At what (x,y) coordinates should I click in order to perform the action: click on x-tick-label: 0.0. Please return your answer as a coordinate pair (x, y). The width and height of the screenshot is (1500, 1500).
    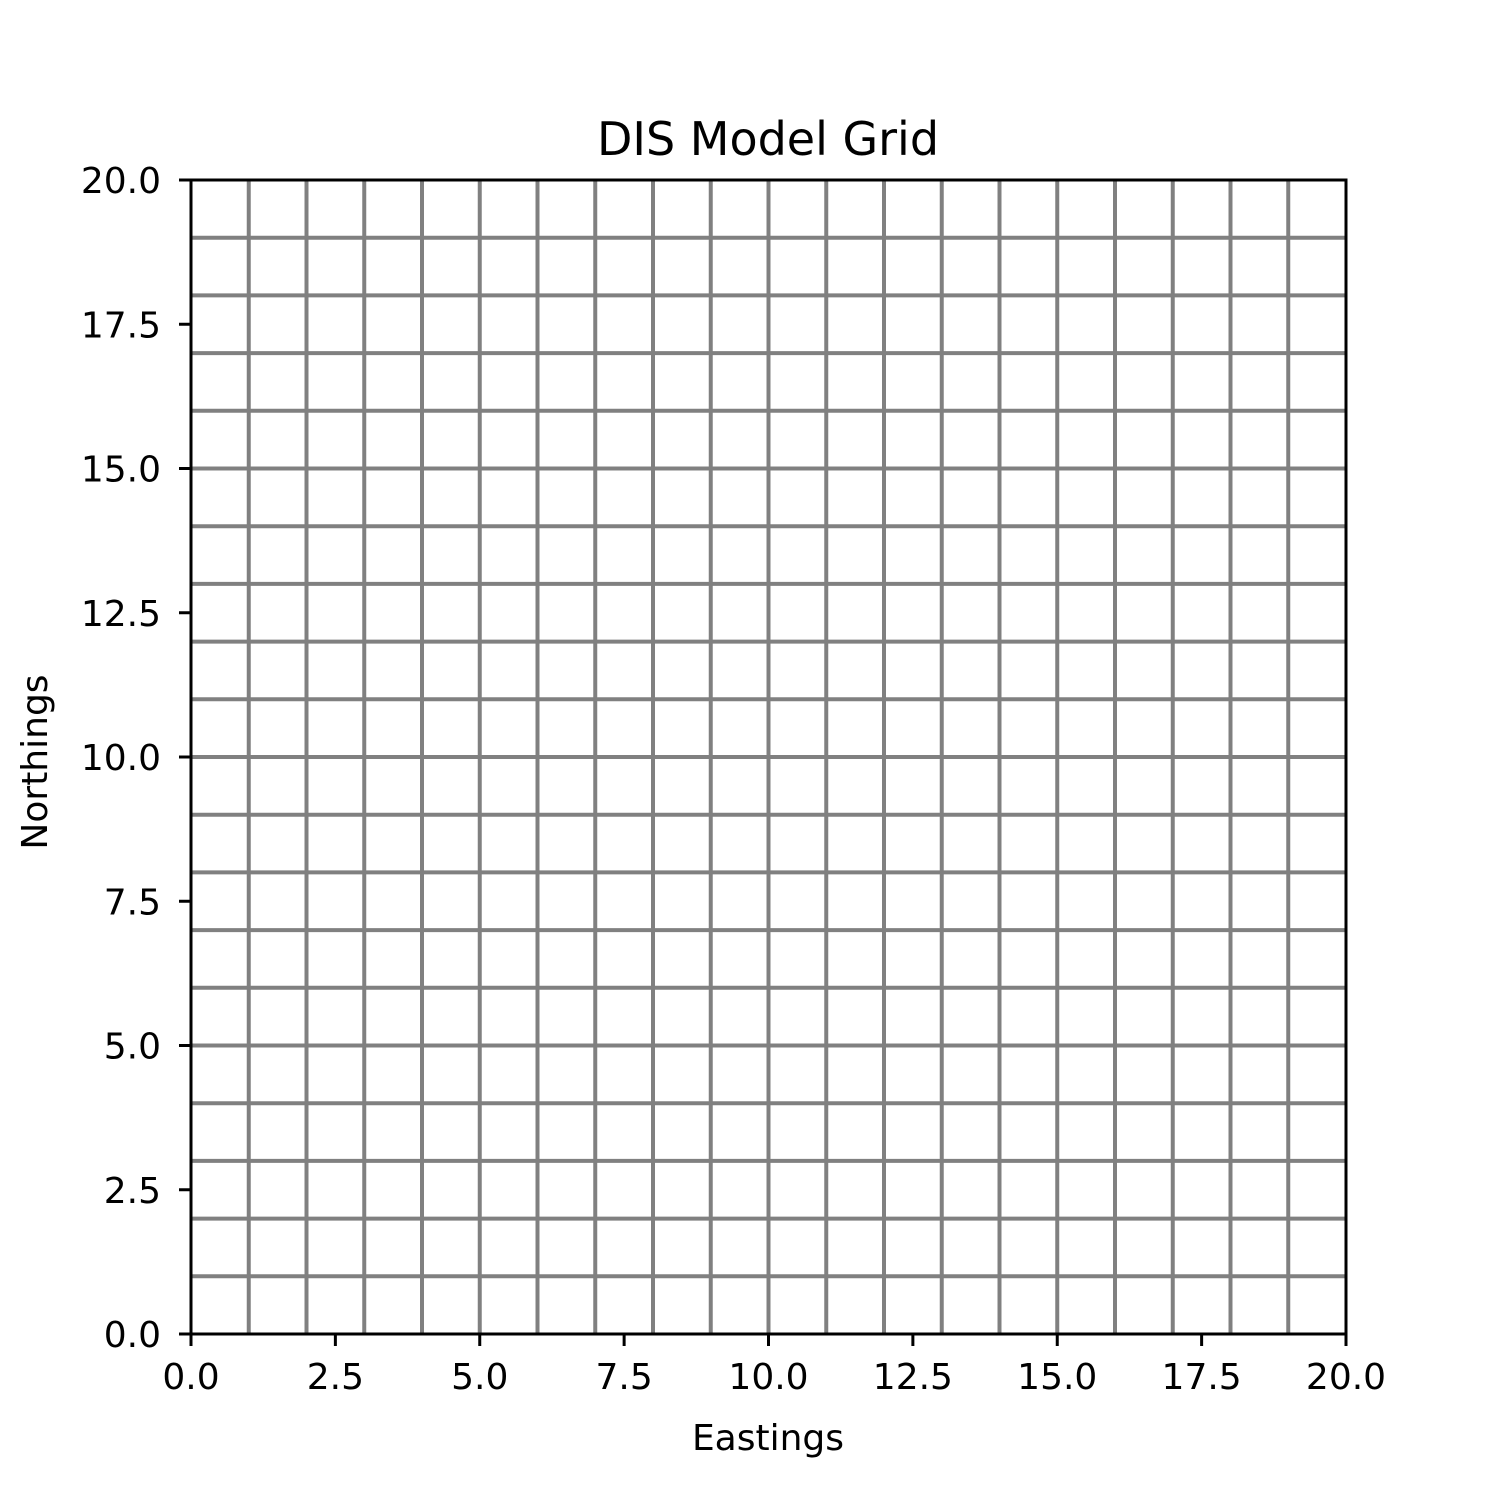
    Looking at the image, I should click on (190, 1377).